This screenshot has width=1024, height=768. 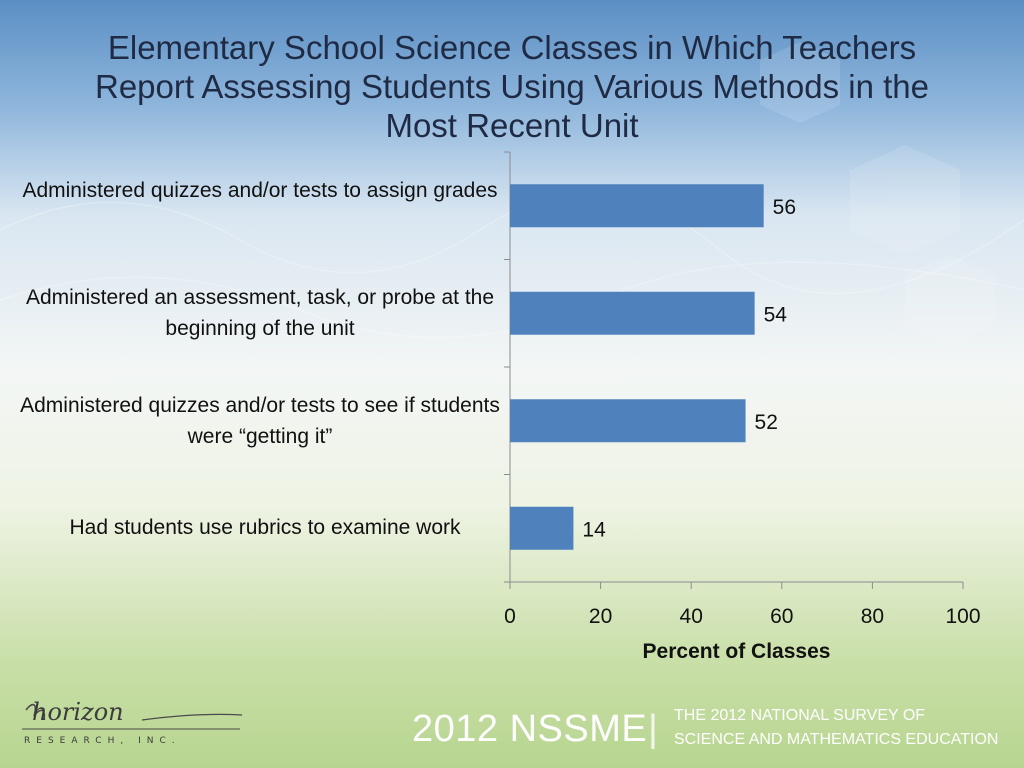 What do you see at coordinates (872, 616) in the screenshot?
I see `x-tick-label: 80` at bounding box center [872, 616].